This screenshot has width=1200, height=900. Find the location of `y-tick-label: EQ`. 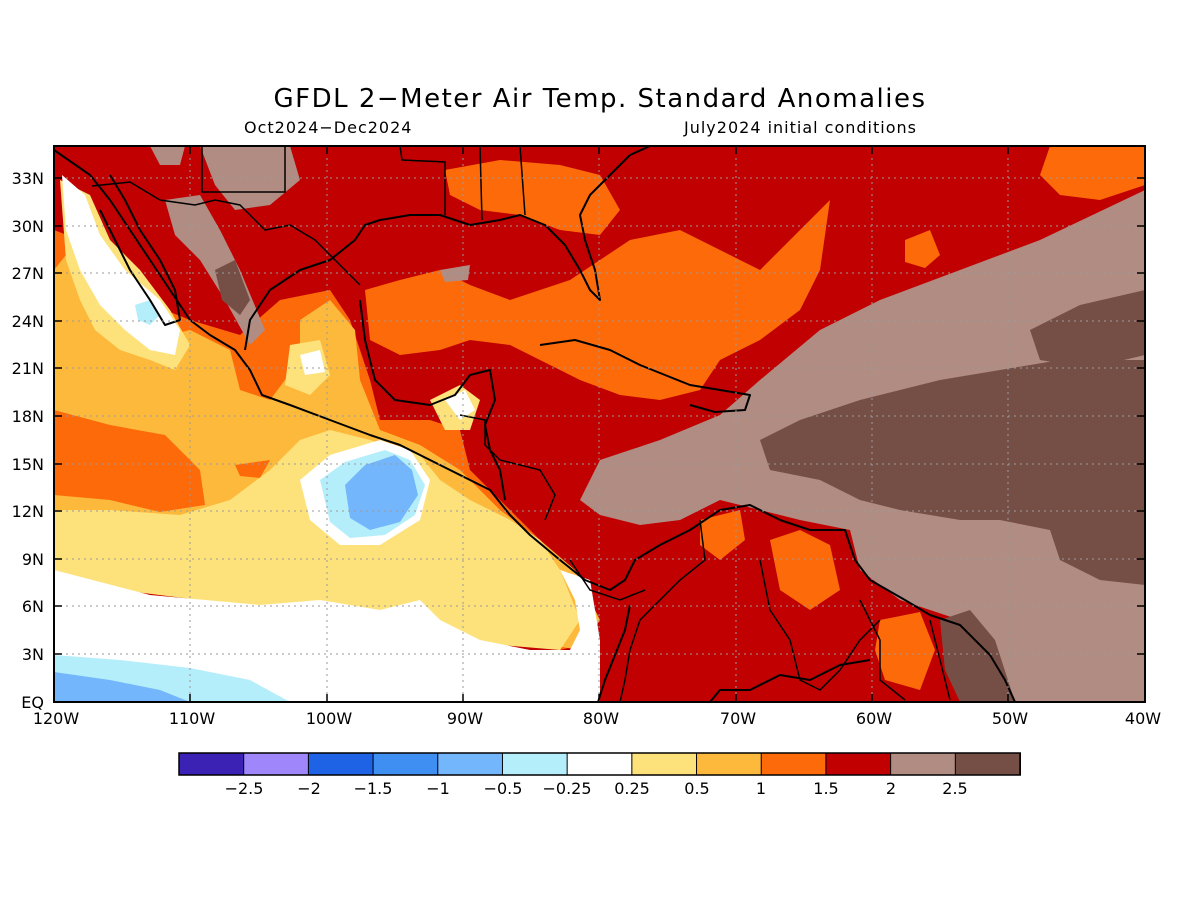

y-tick-label: EQ is located at coordinates (32, 702).